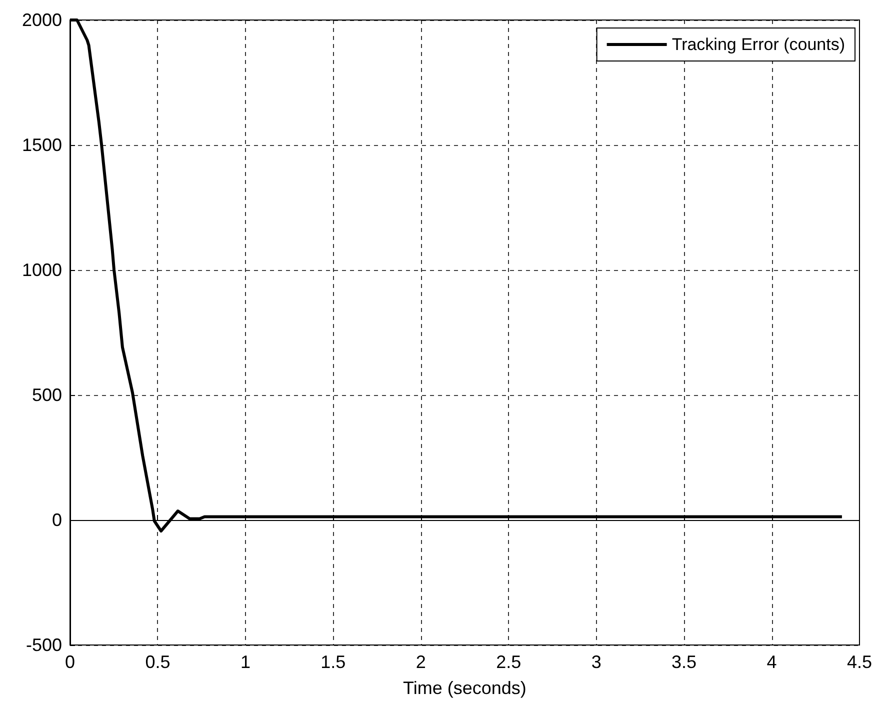 The image size is (883, 713). What do you see at coordinates (596, 662) in the screenshot?
I see `x-tick-label: 3` at bounding box center [596, 662].